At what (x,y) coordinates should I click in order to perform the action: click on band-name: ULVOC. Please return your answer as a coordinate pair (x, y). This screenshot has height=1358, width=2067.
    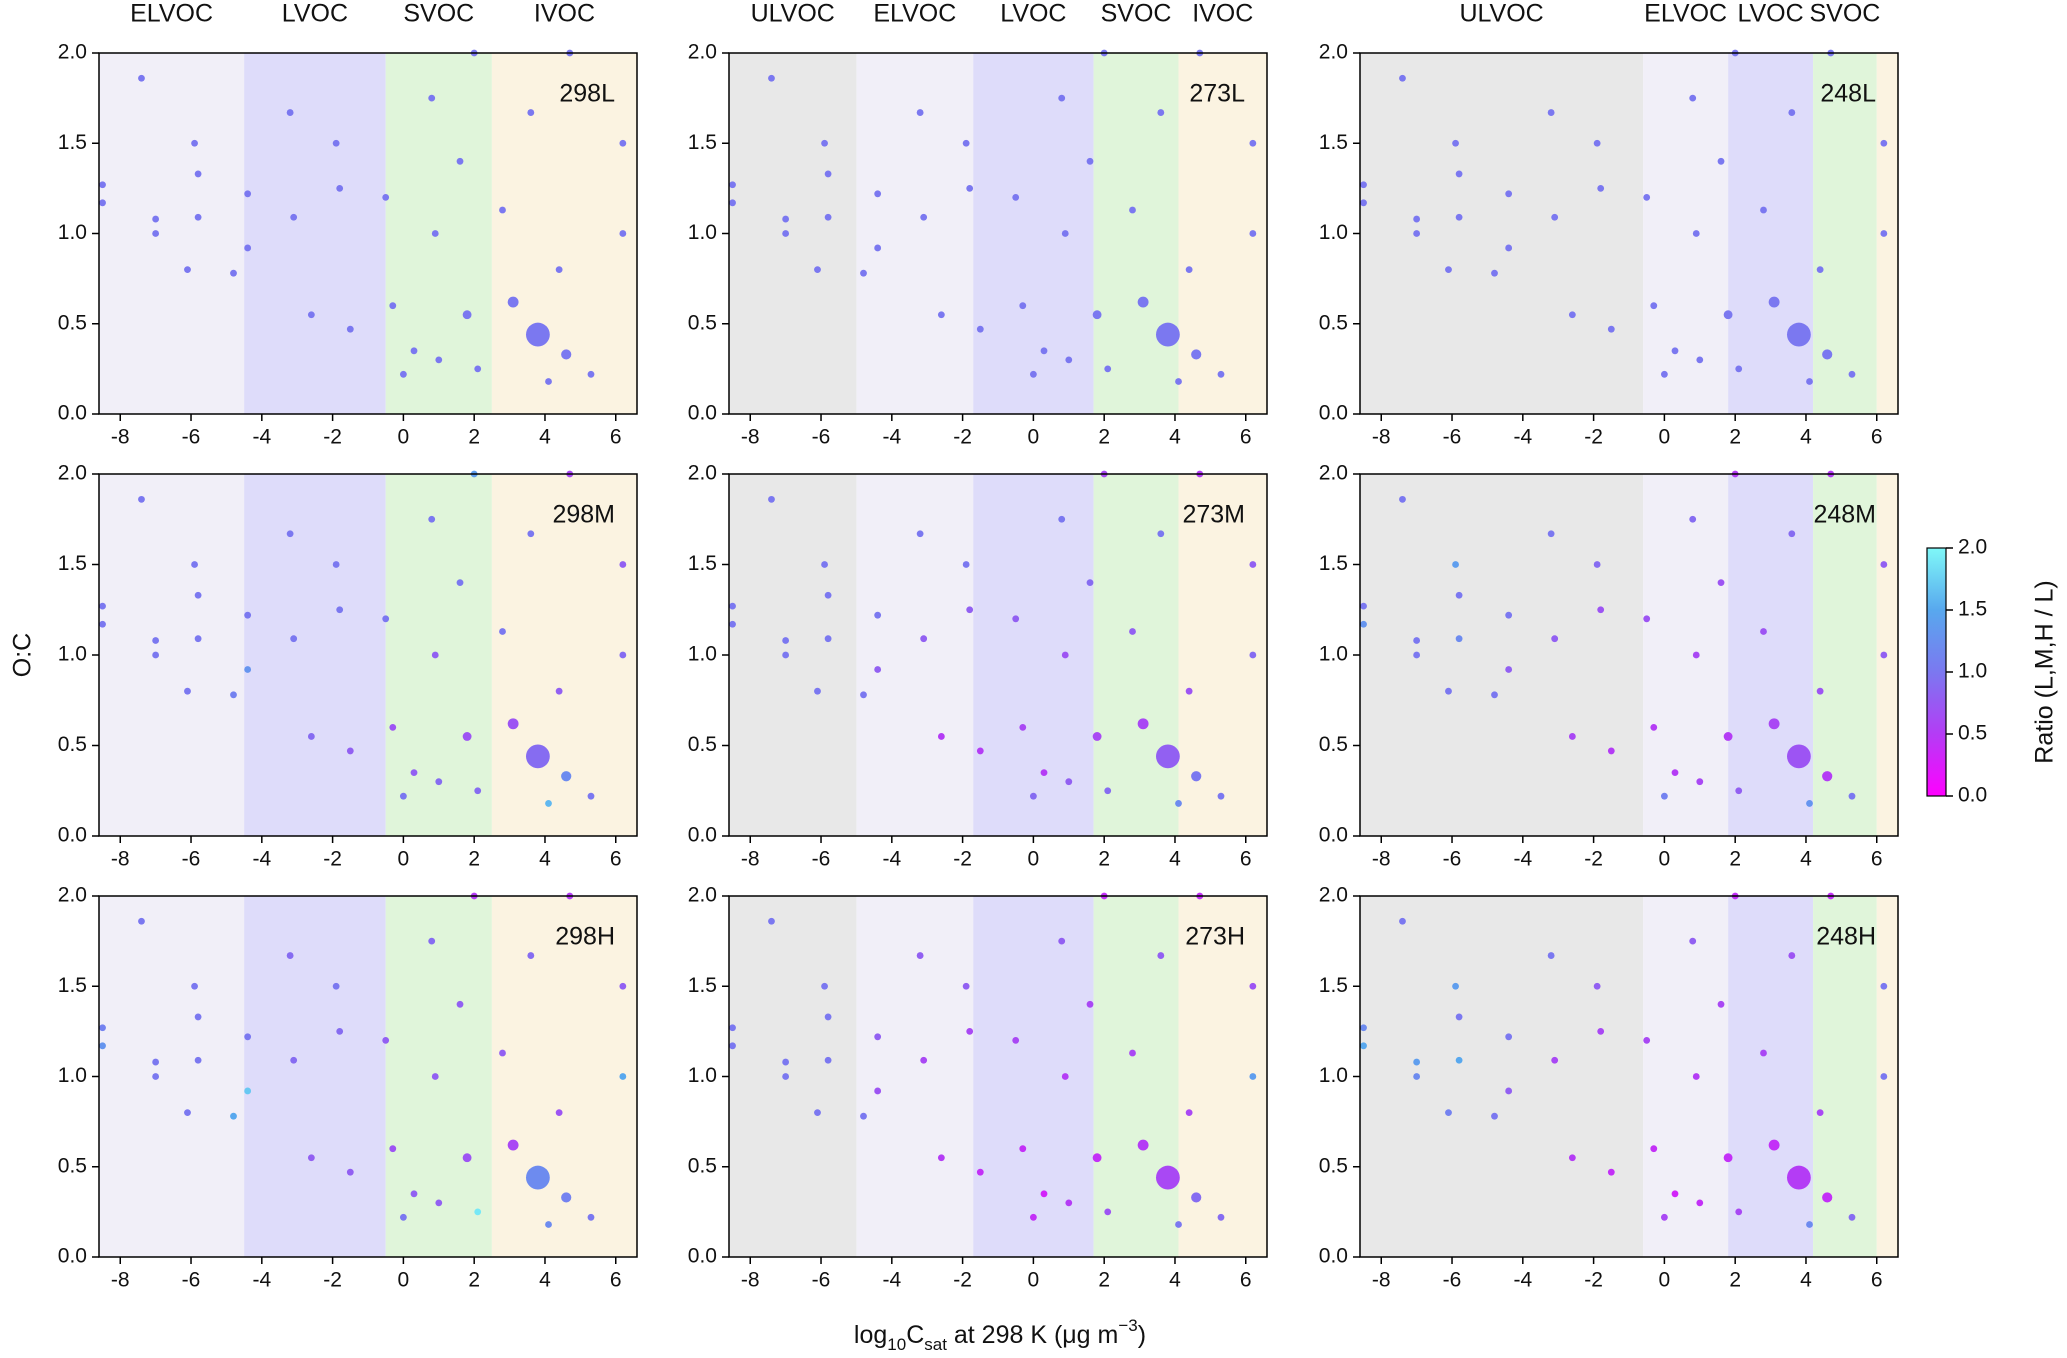
    Looking at the image, I should click on (1501, 14).